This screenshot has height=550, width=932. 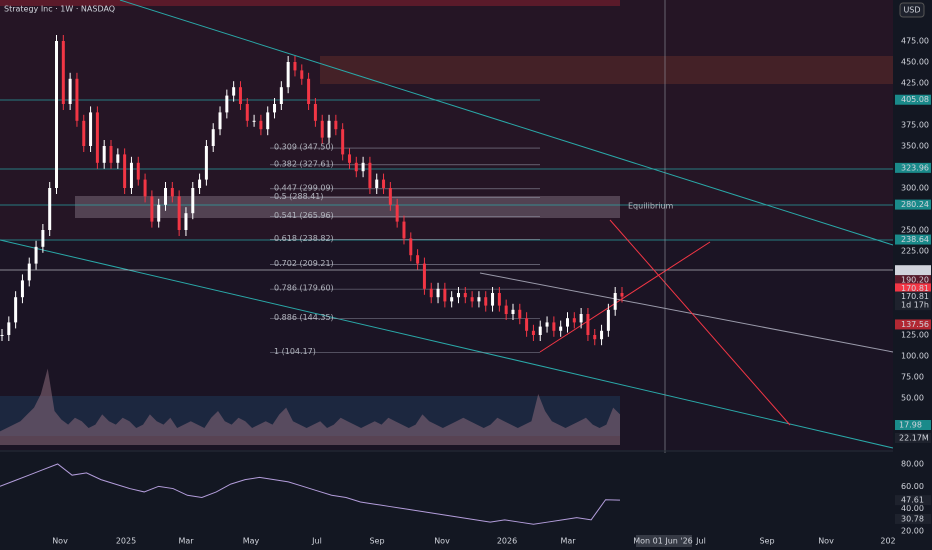 I want to click on price-tick-label: 475.00, so click(x=915, y=41).